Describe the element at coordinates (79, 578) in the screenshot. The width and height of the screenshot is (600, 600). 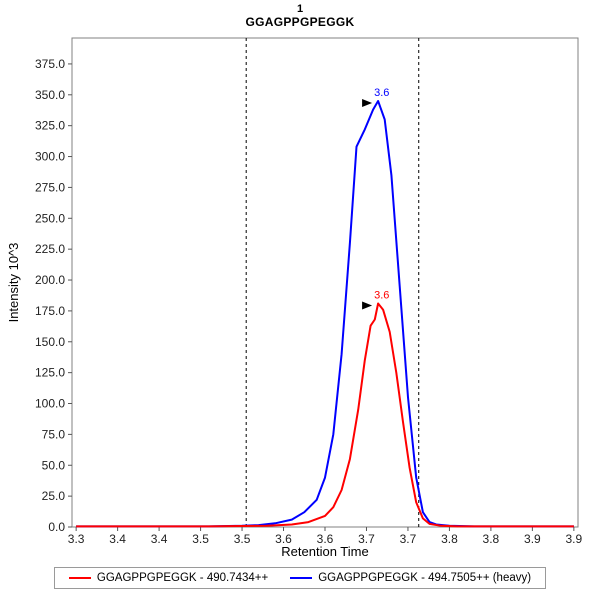
I see `legend-swatch-light` at that location.